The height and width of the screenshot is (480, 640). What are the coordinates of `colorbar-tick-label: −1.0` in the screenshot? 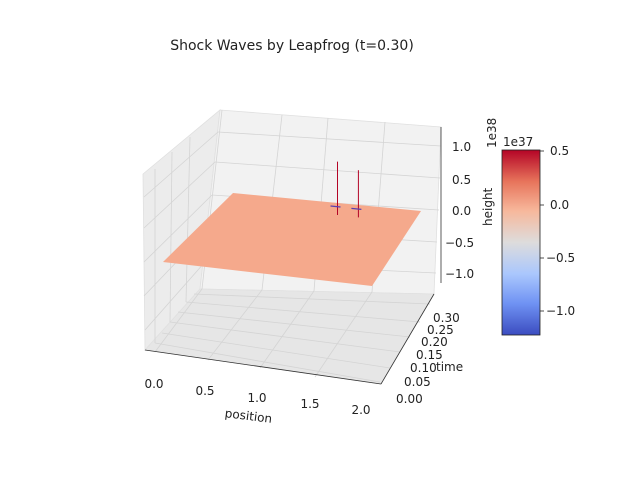 It's located at (560, 311).